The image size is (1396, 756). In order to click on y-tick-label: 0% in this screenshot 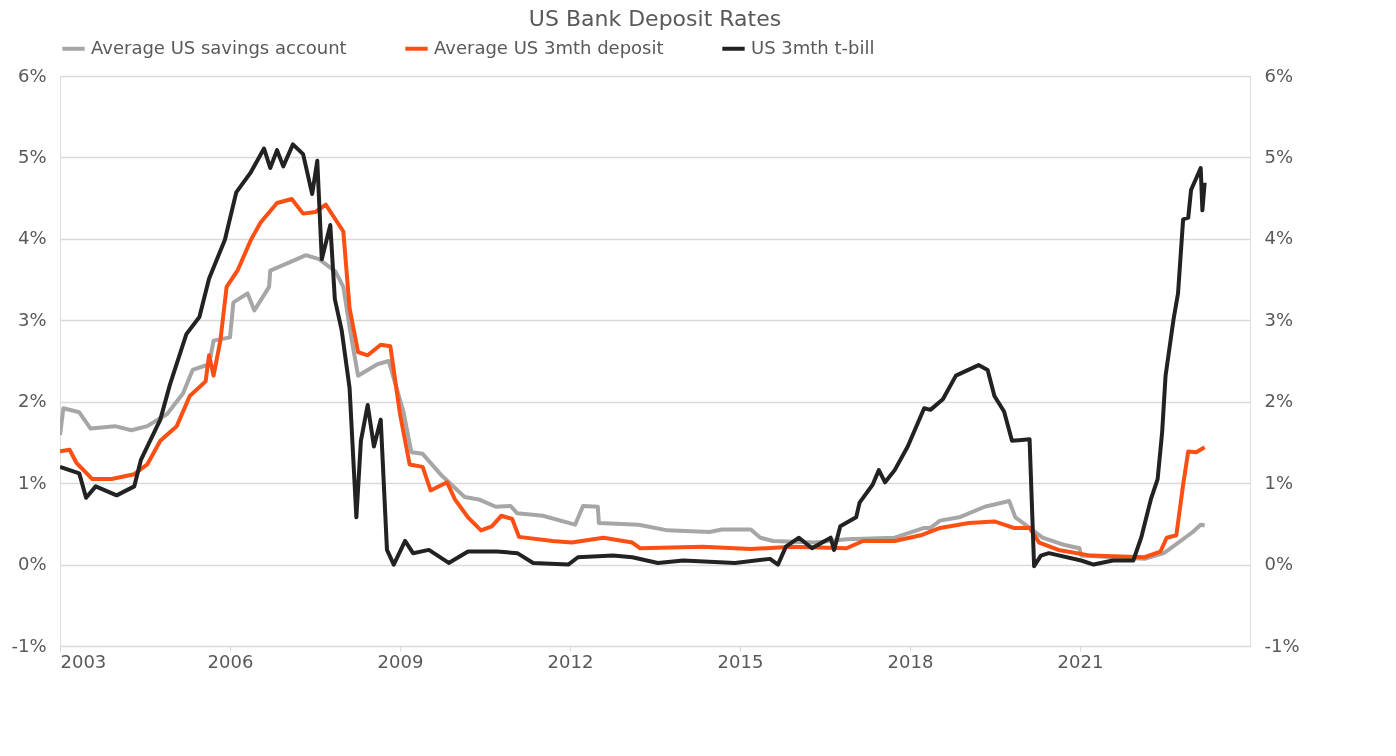, I will do `click(32, 564)`.